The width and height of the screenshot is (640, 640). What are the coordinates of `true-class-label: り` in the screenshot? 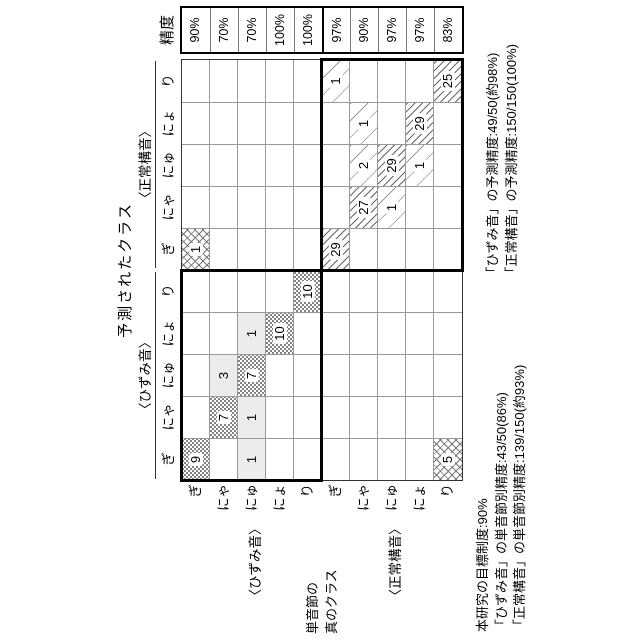 It's located at (307, 491).